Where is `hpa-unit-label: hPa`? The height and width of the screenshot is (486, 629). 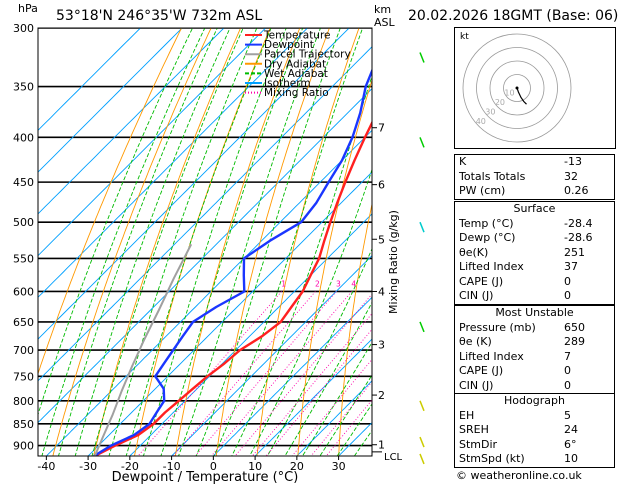
hpa-unit-label: hPa is located at coordinates (28, 8).